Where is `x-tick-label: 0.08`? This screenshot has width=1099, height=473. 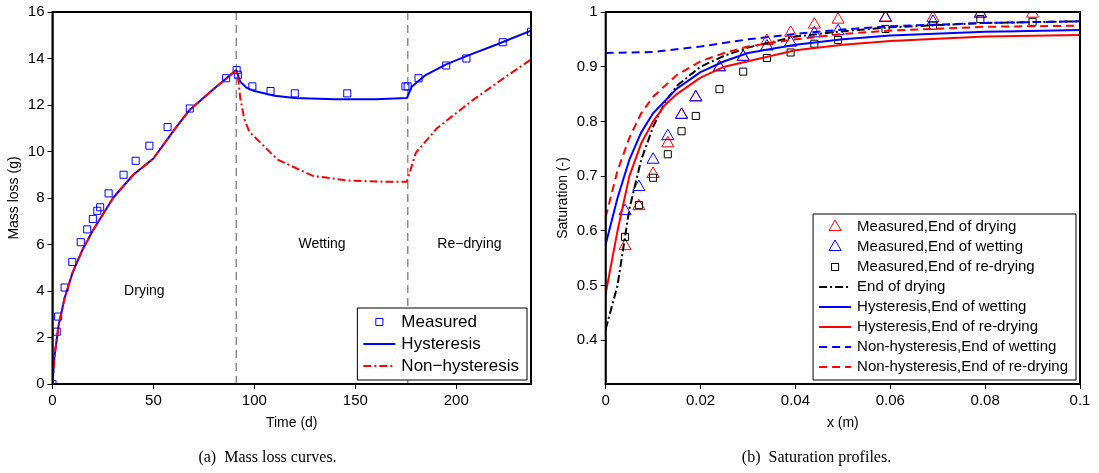 x-tick-label: 0.08 is located at coordinates (985, 400).